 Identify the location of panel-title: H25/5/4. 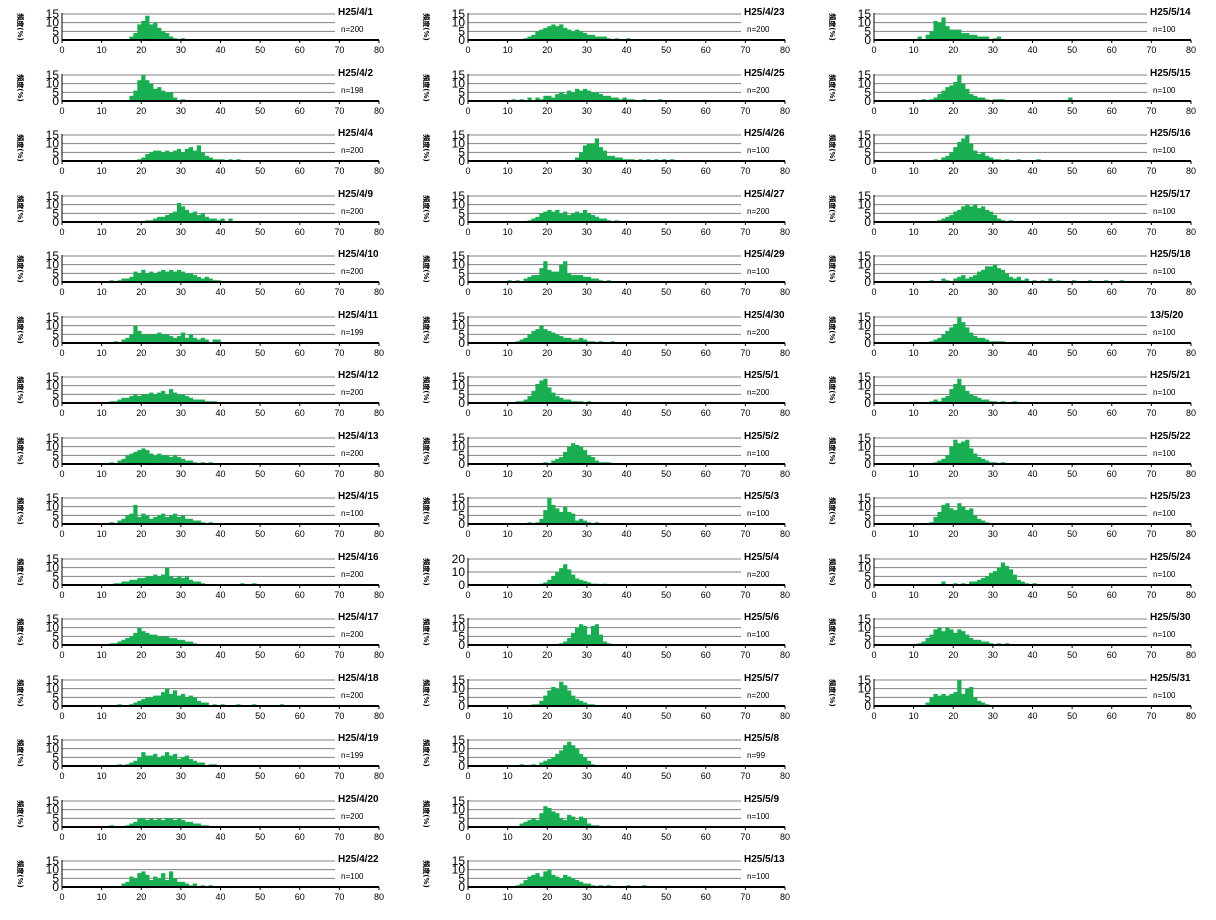
(761, 557).